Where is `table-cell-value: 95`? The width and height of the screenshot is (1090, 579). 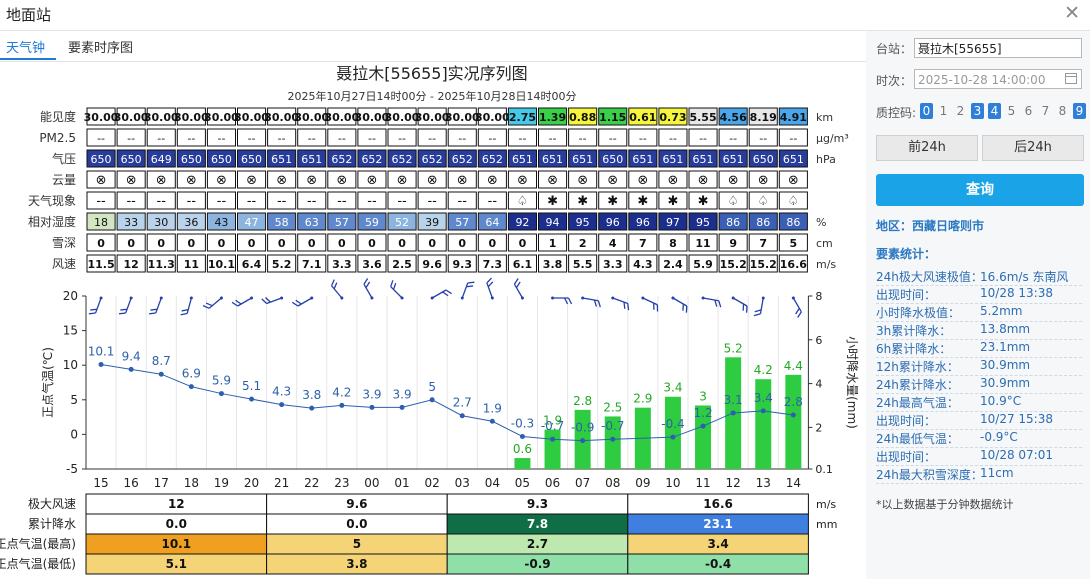 table-cell-value: 95 is located at coordinates (703, 222).